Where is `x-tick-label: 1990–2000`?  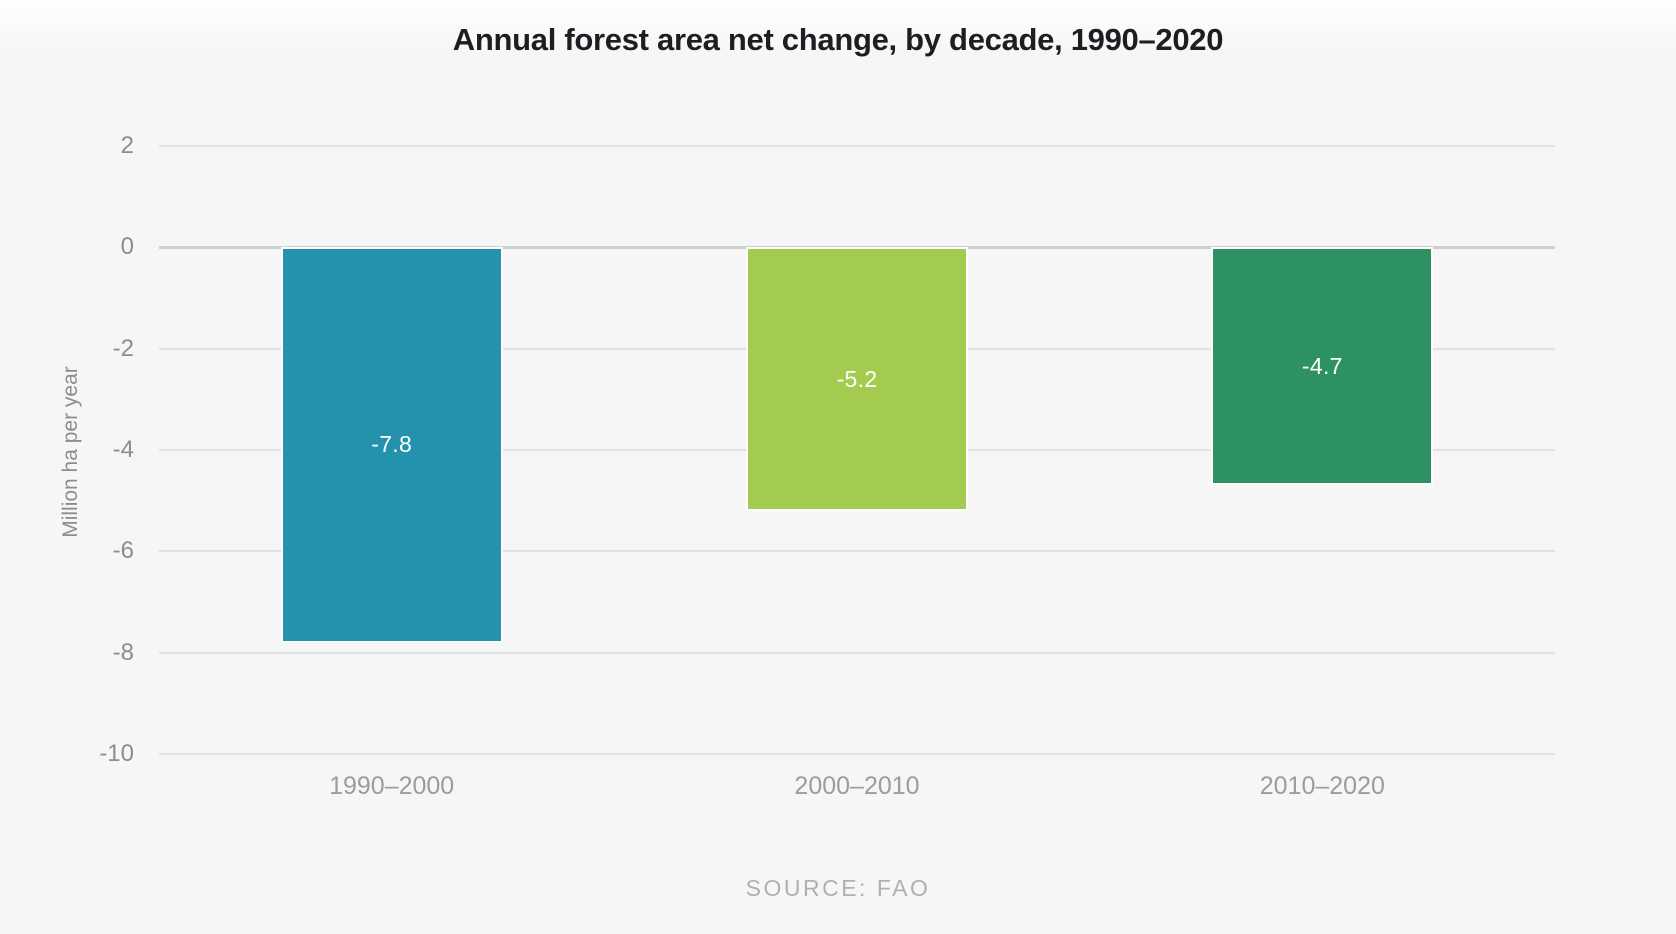 x-tick-label: 1990–2000 is located at coordinates (392, 786).